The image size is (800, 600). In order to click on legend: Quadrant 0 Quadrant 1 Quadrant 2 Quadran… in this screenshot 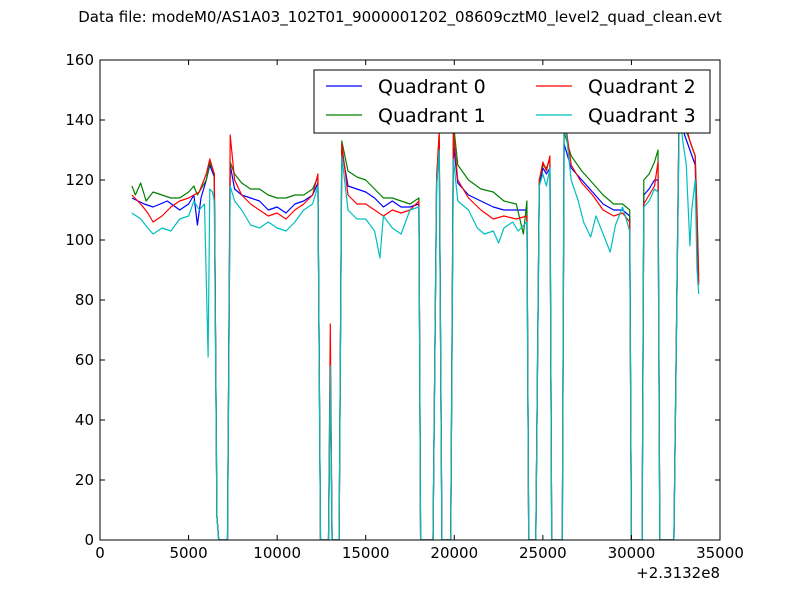, I will do `click(512, 101)`.